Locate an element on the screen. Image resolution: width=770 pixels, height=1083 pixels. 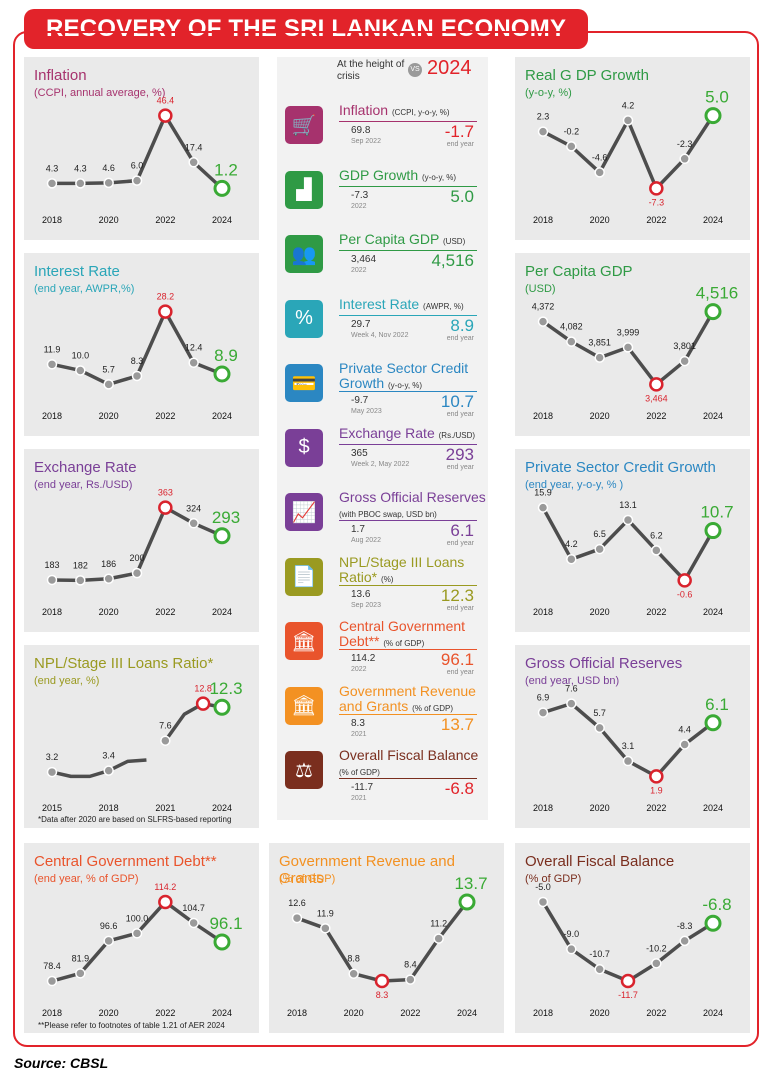
indicator-name: Central Government Debt** (% of GDP) is located at coordinates (414, 635).